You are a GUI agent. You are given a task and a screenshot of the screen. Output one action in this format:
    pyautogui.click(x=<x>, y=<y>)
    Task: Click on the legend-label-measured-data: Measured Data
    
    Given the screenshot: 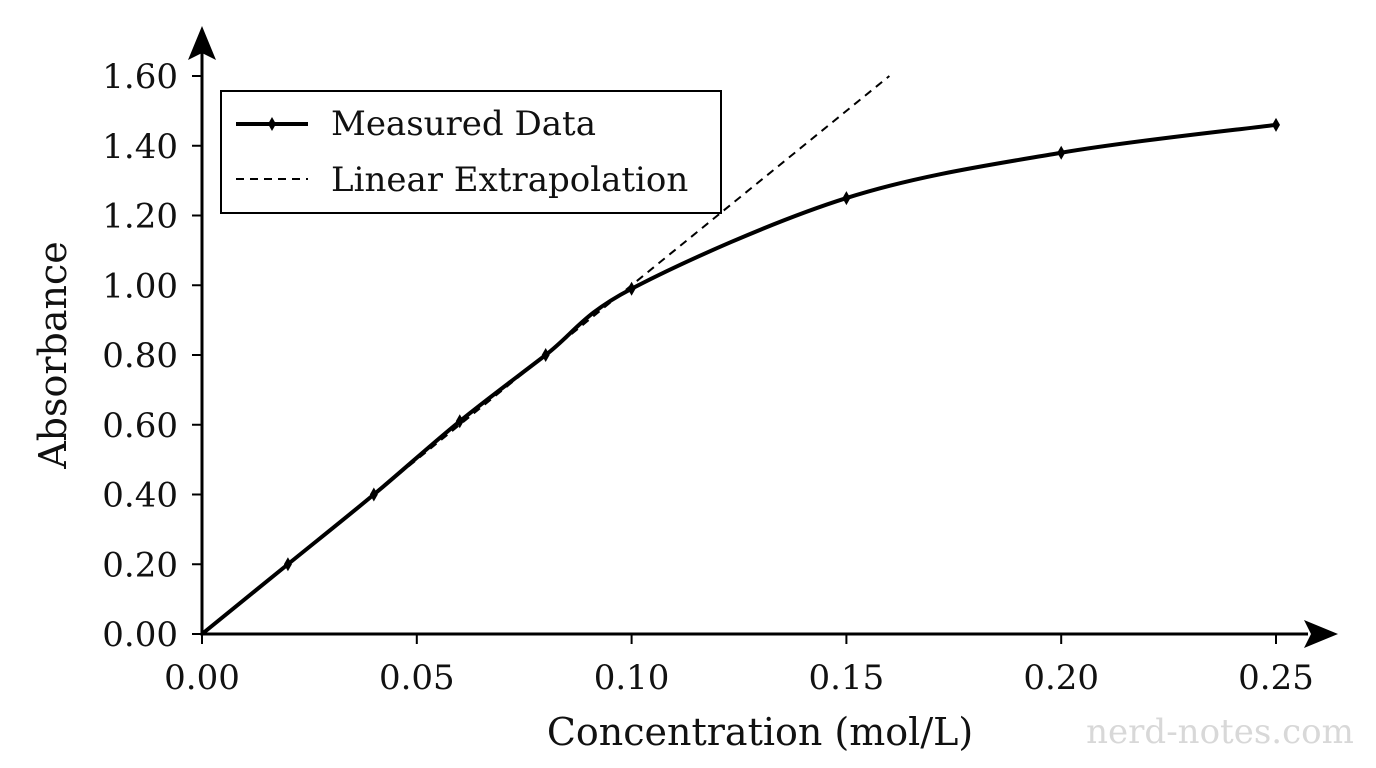 What is the action you would take?
    pyautogui.click(x=463, y=124)
    